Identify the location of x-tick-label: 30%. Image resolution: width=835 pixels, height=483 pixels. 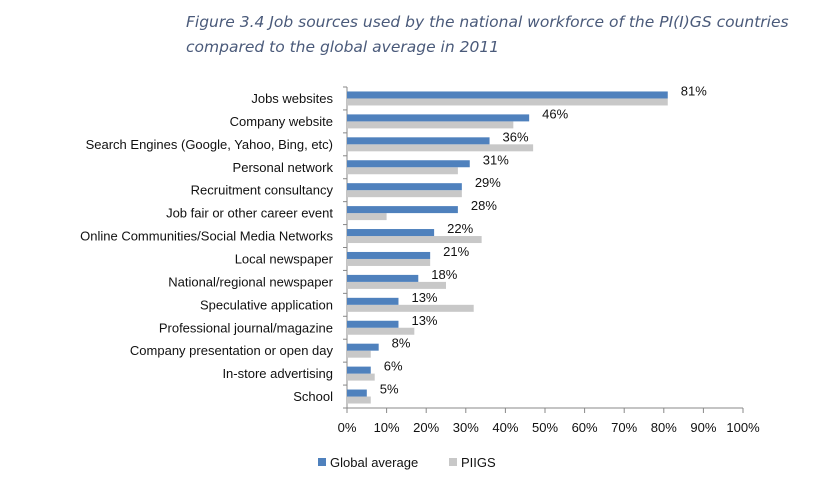
(466, 427).